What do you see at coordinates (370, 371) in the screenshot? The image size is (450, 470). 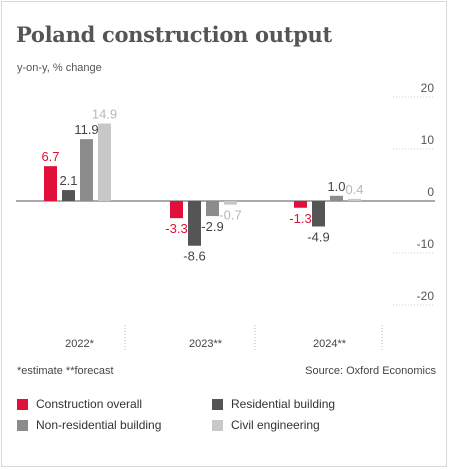 I see `source-note: Source: Oxford Economics` at bounding box center [370, 371].